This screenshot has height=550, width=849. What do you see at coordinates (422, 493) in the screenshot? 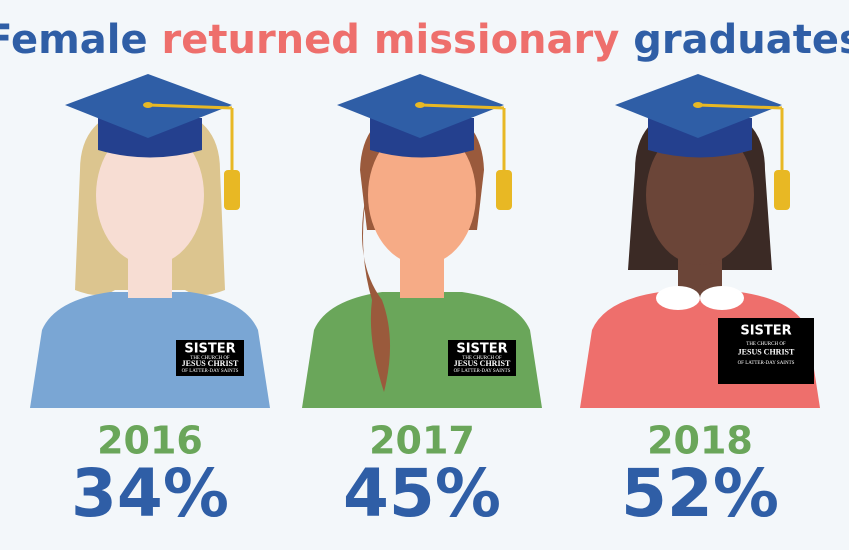
I see `percent: 45%` at bounding box center [422, 493].